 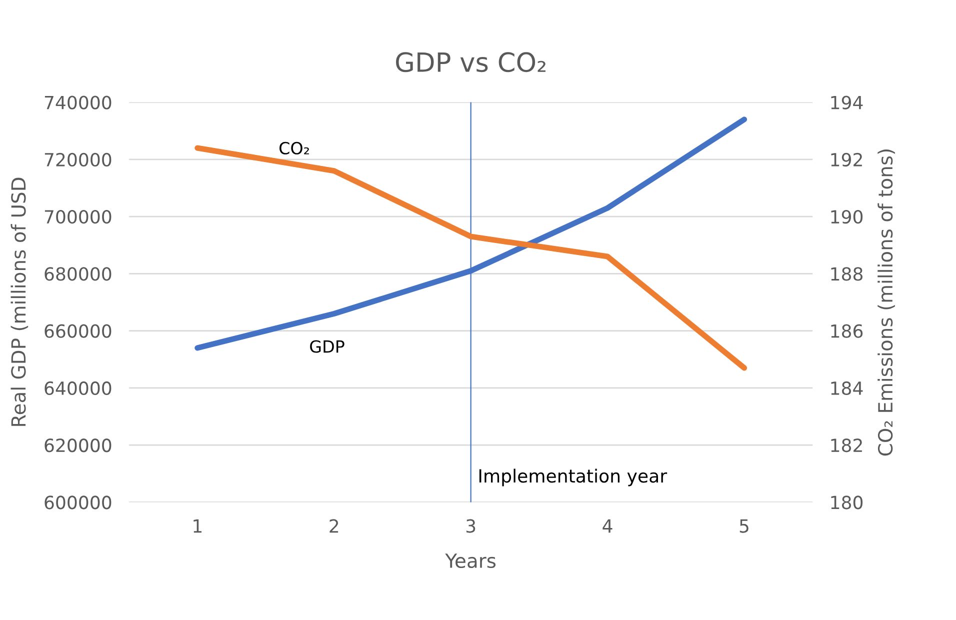 What do you see at coordinates (847, 217) in the screenshot?
I see `y2-tick-label: 190` at bounding box center [847, 217].